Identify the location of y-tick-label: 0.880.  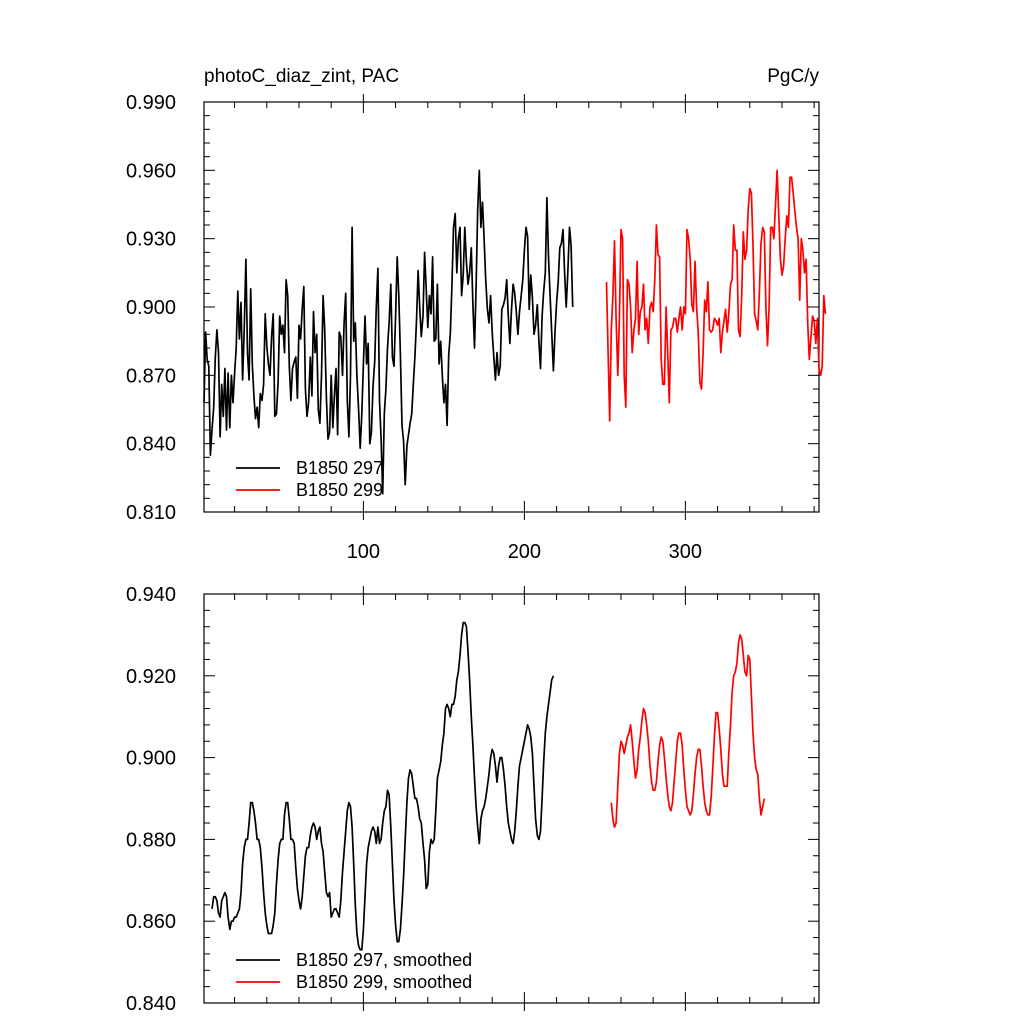
(151, 840).